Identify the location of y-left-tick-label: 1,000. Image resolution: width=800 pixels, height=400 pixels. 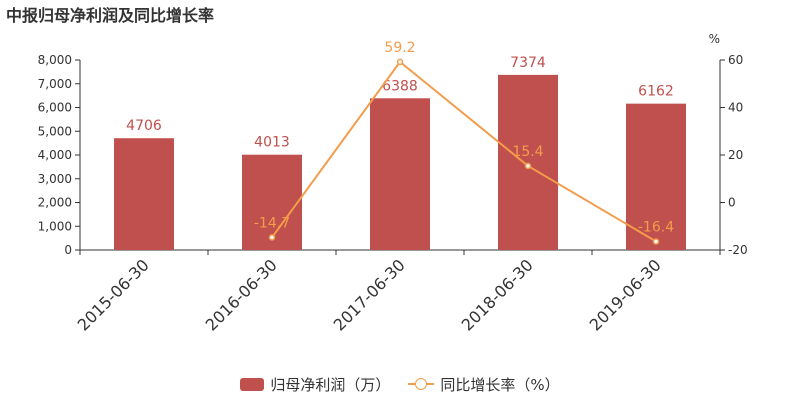
(55, 226).